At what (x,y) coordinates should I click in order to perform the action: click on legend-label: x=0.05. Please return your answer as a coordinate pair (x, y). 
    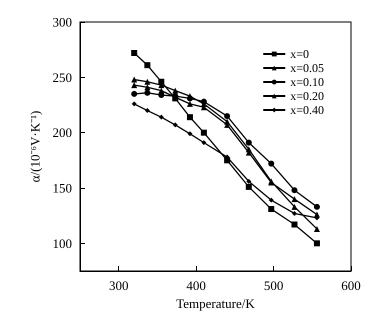
    Looking at the image, I should click on (307, 68).